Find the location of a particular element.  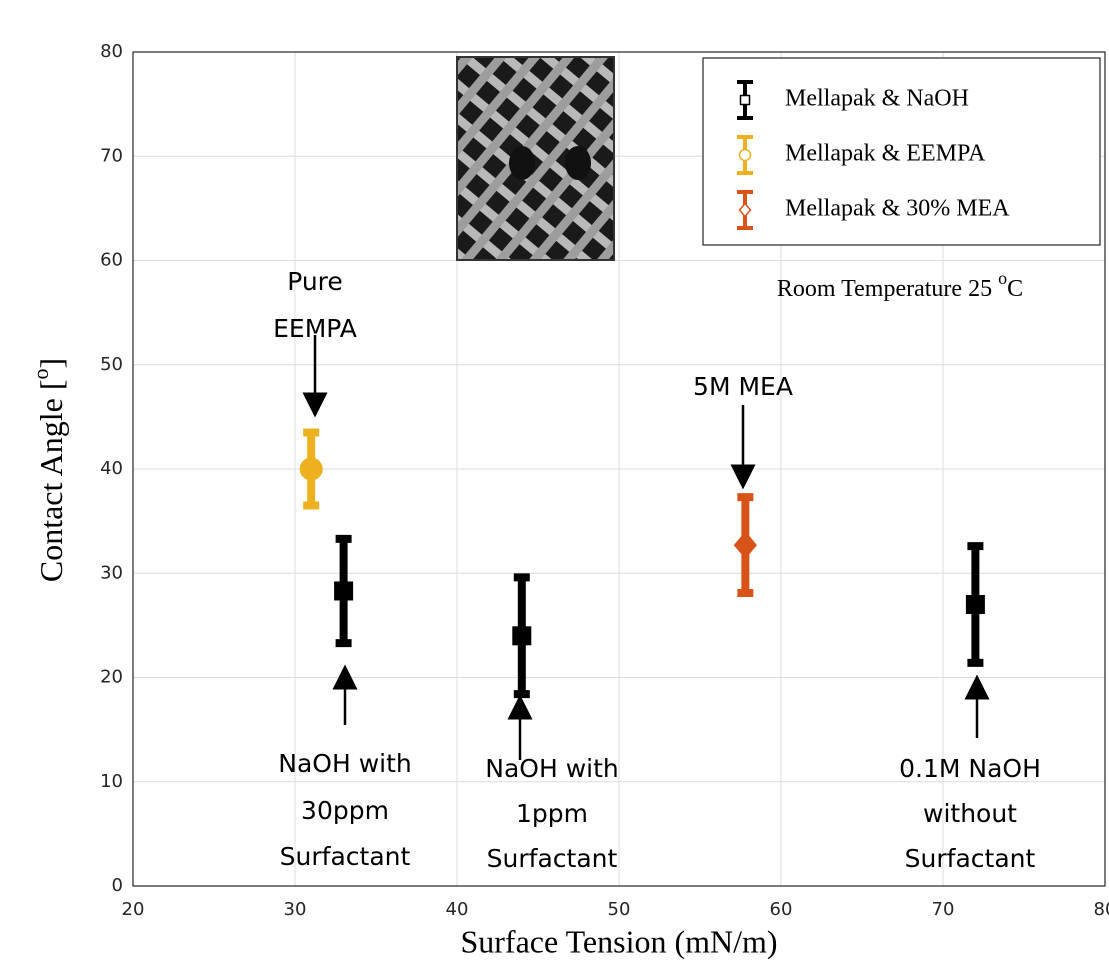

annotation: without is located at coordinates (970, 813).